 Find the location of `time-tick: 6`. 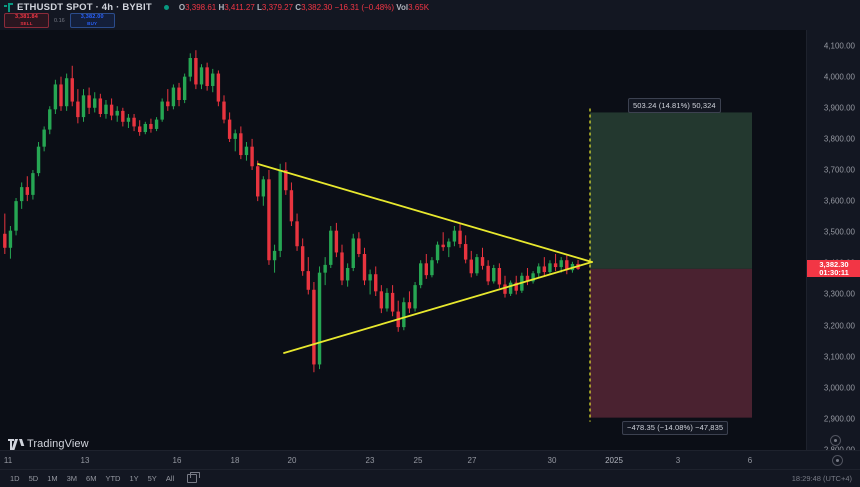

time-tick: 6 is located at coordinates (750, 460).